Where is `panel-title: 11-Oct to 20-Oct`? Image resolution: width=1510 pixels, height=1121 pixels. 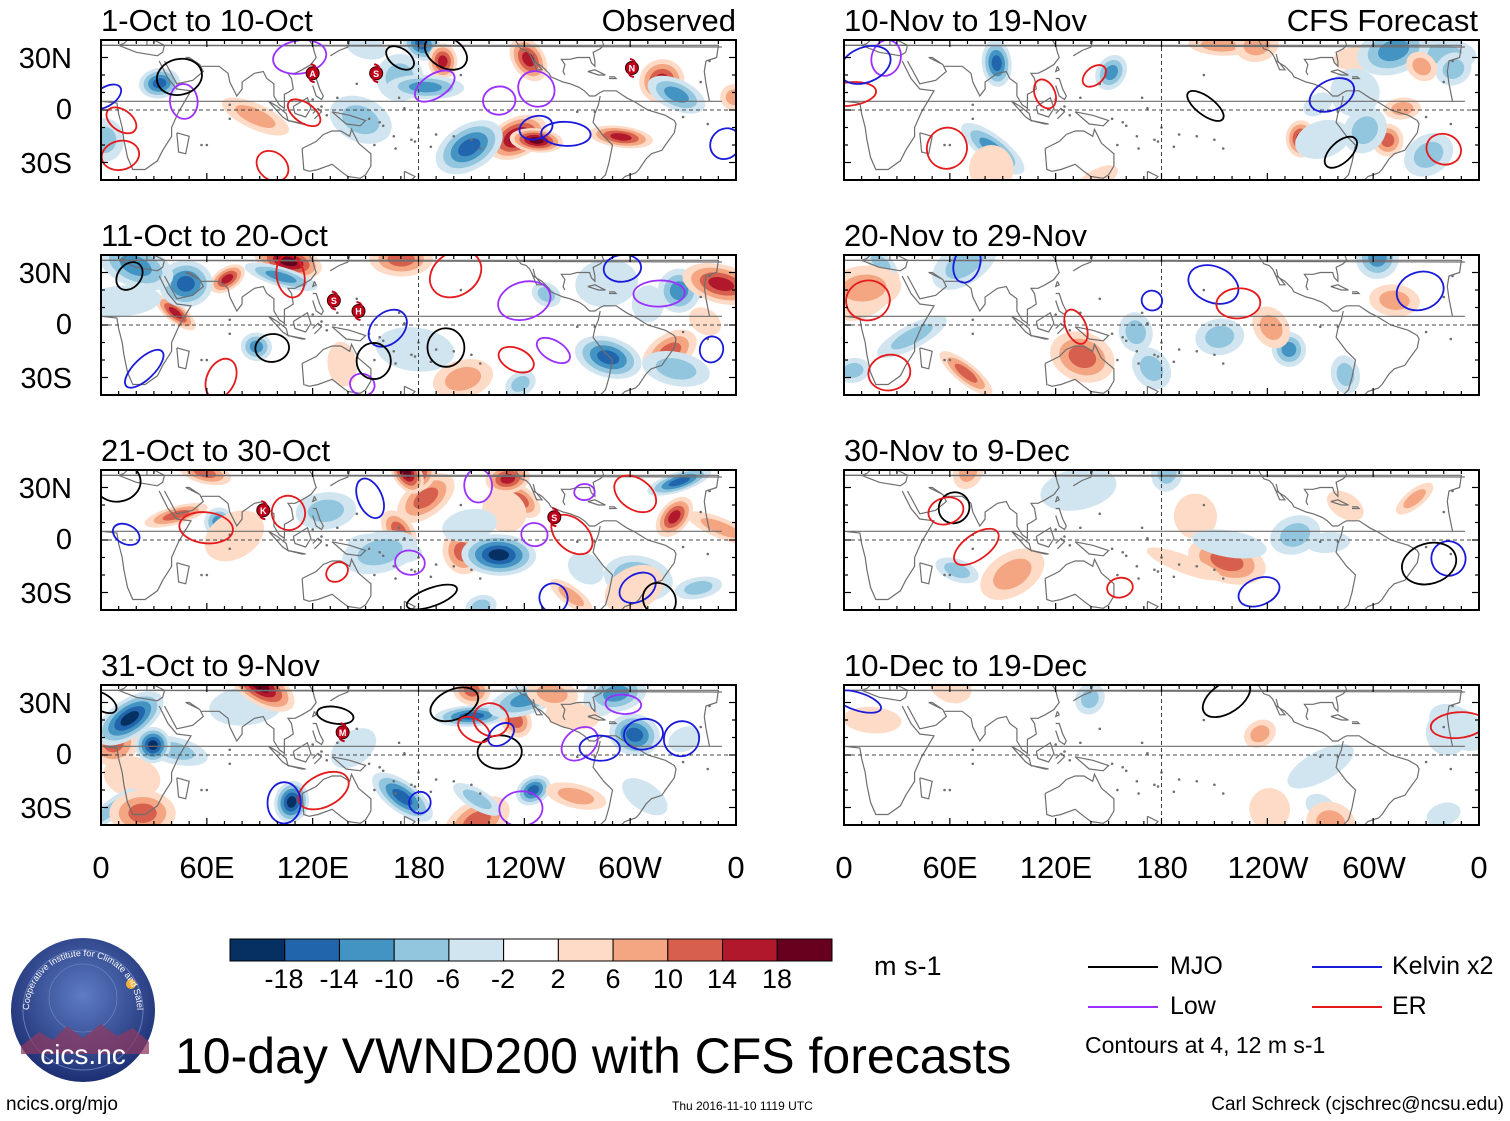
panel-title: 11-Oct to 20-Oct is located at coordinates (214, 235).